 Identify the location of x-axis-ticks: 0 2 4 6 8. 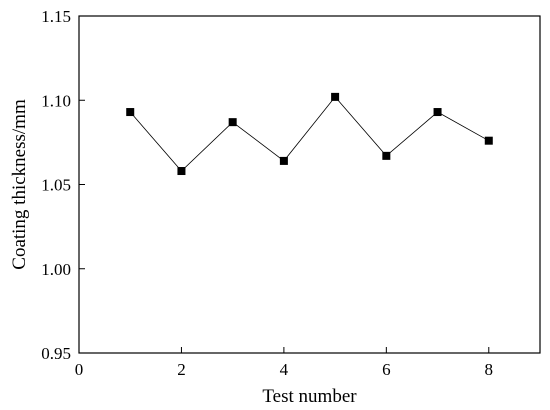
(284, 363).